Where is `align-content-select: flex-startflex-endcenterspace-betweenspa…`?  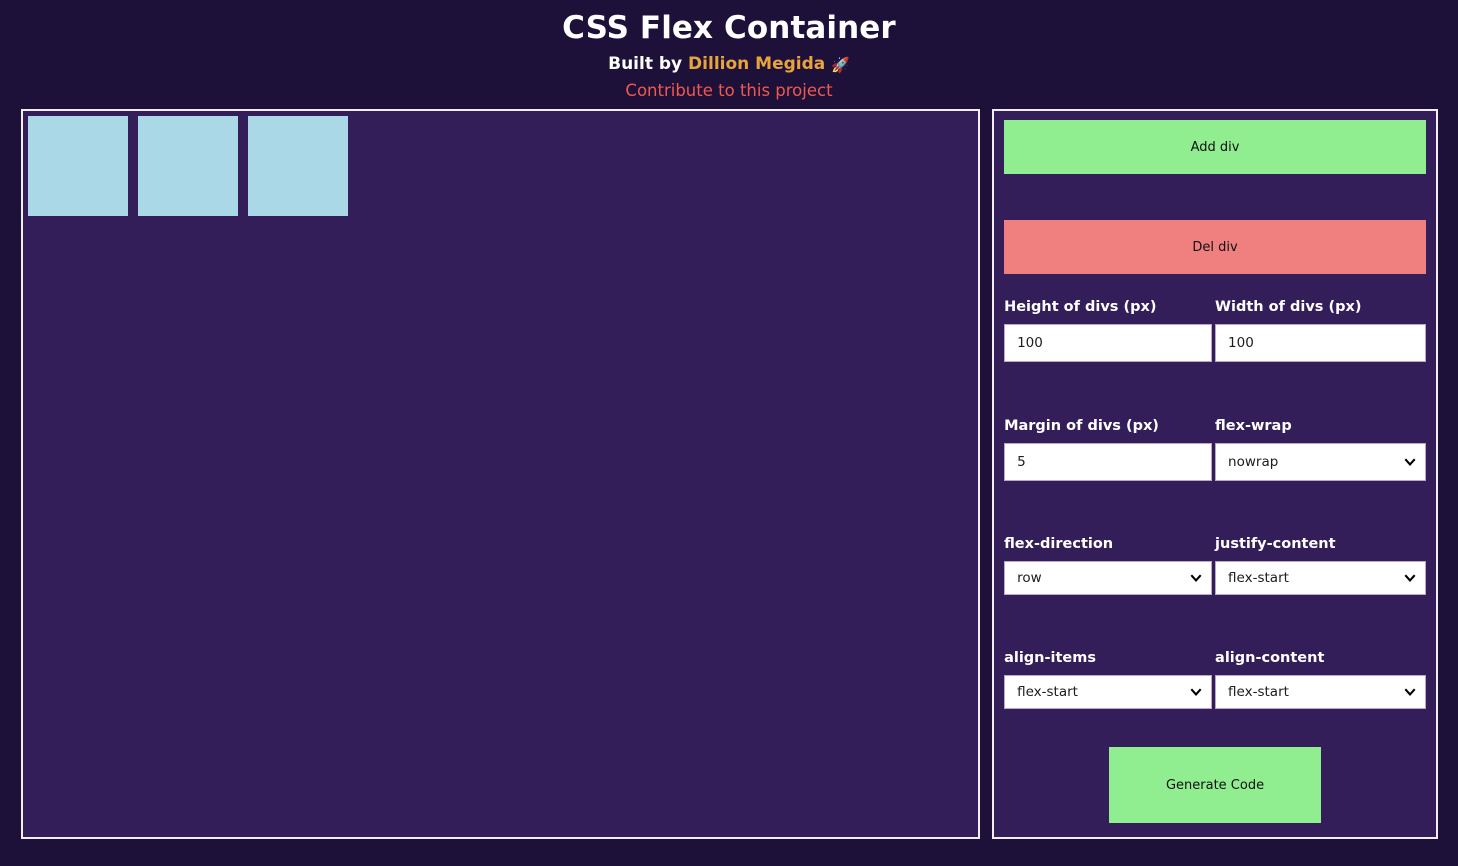 align-content-select: flex-startflex-endcenterspace-betweenspa… is located at coordinates (1320, 692).